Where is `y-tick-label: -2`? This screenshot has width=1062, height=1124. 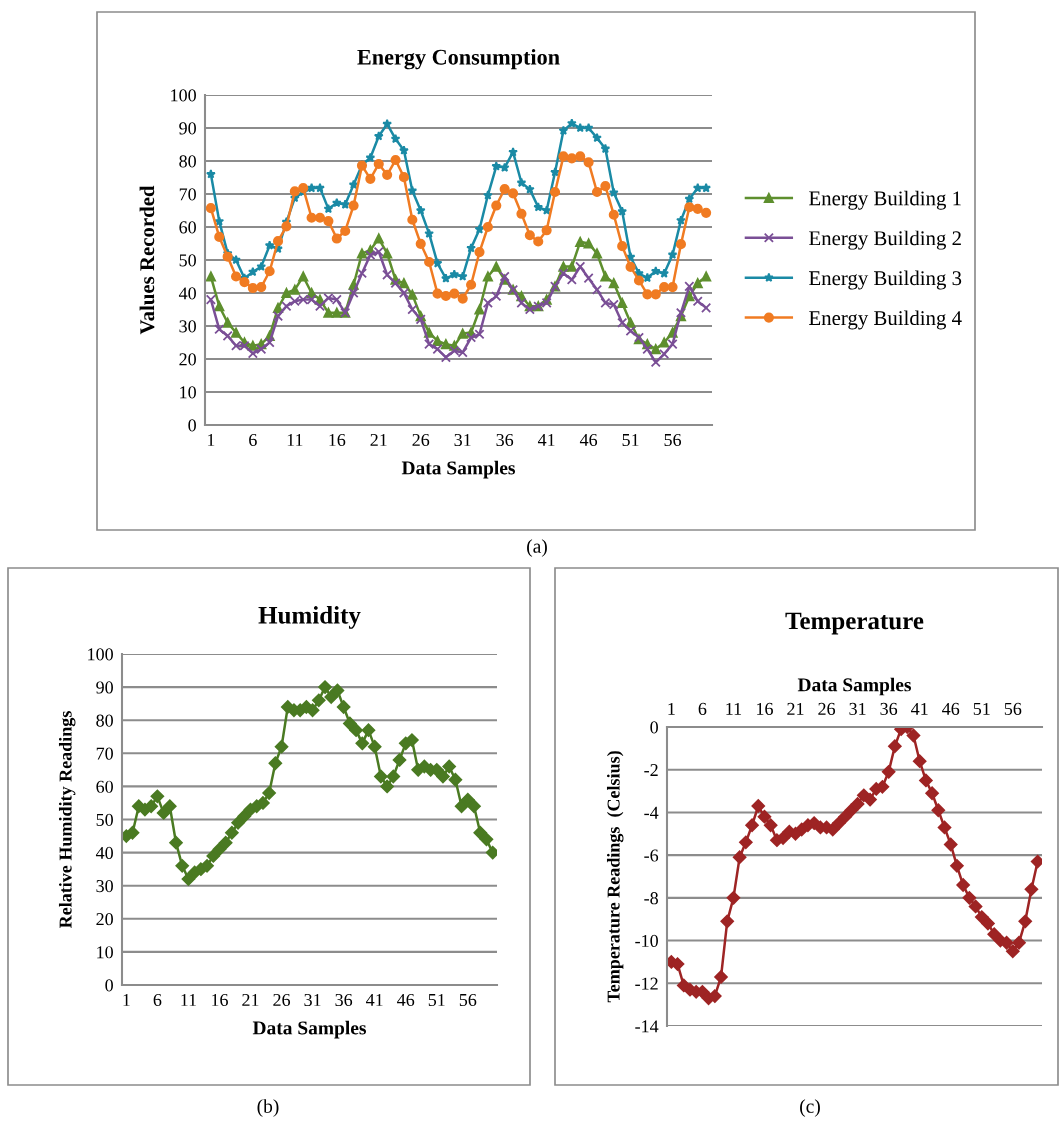
y-tick-label: -2 is located at coordinates (651, 770).